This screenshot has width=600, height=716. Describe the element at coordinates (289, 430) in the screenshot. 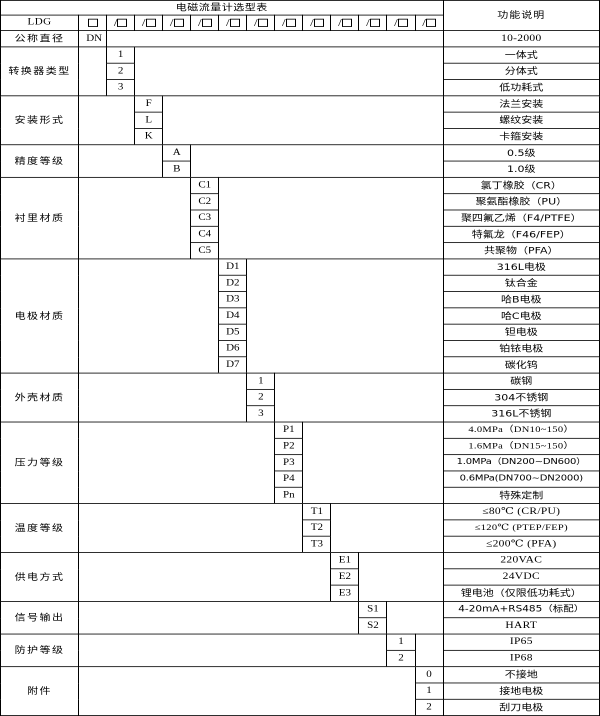

I see `option-code: P1` at that location.